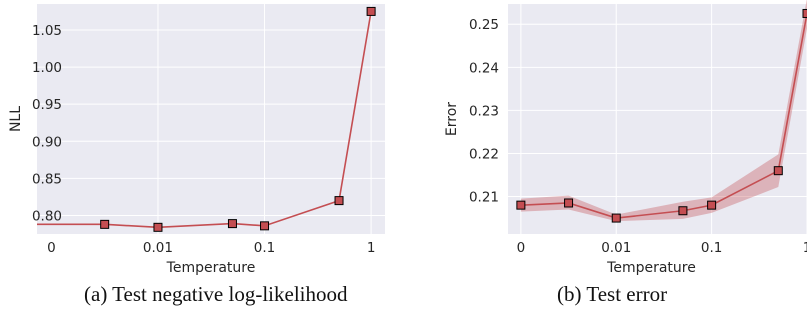 The width and height of the screenshot is (807, 324). What do you see at coordinates (484, 111) in the screenshot?
I see `y-tick-label: 0.23` at bounding box center [484, 111].